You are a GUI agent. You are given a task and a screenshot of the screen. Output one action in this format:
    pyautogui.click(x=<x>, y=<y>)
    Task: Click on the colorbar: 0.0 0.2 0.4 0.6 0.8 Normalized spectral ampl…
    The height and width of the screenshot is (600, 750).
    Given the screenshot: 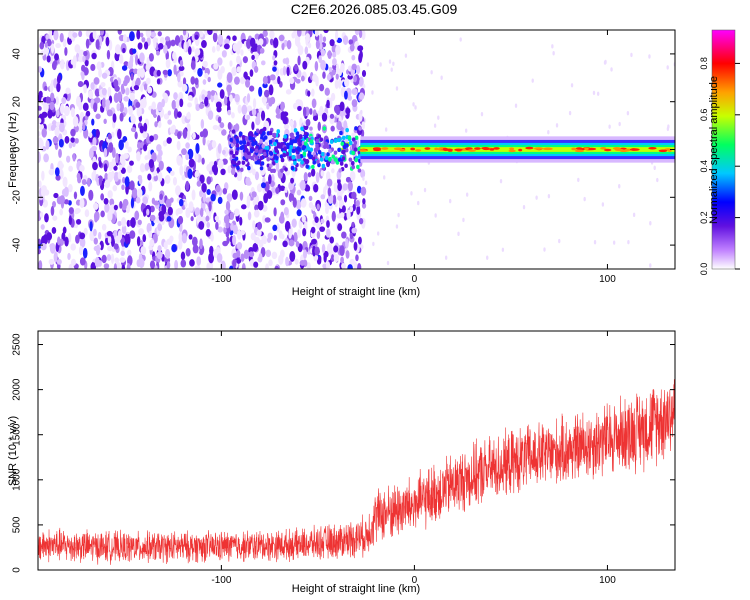 What is the action you would take?
    pyautogui.click(x=719, y=152)
    